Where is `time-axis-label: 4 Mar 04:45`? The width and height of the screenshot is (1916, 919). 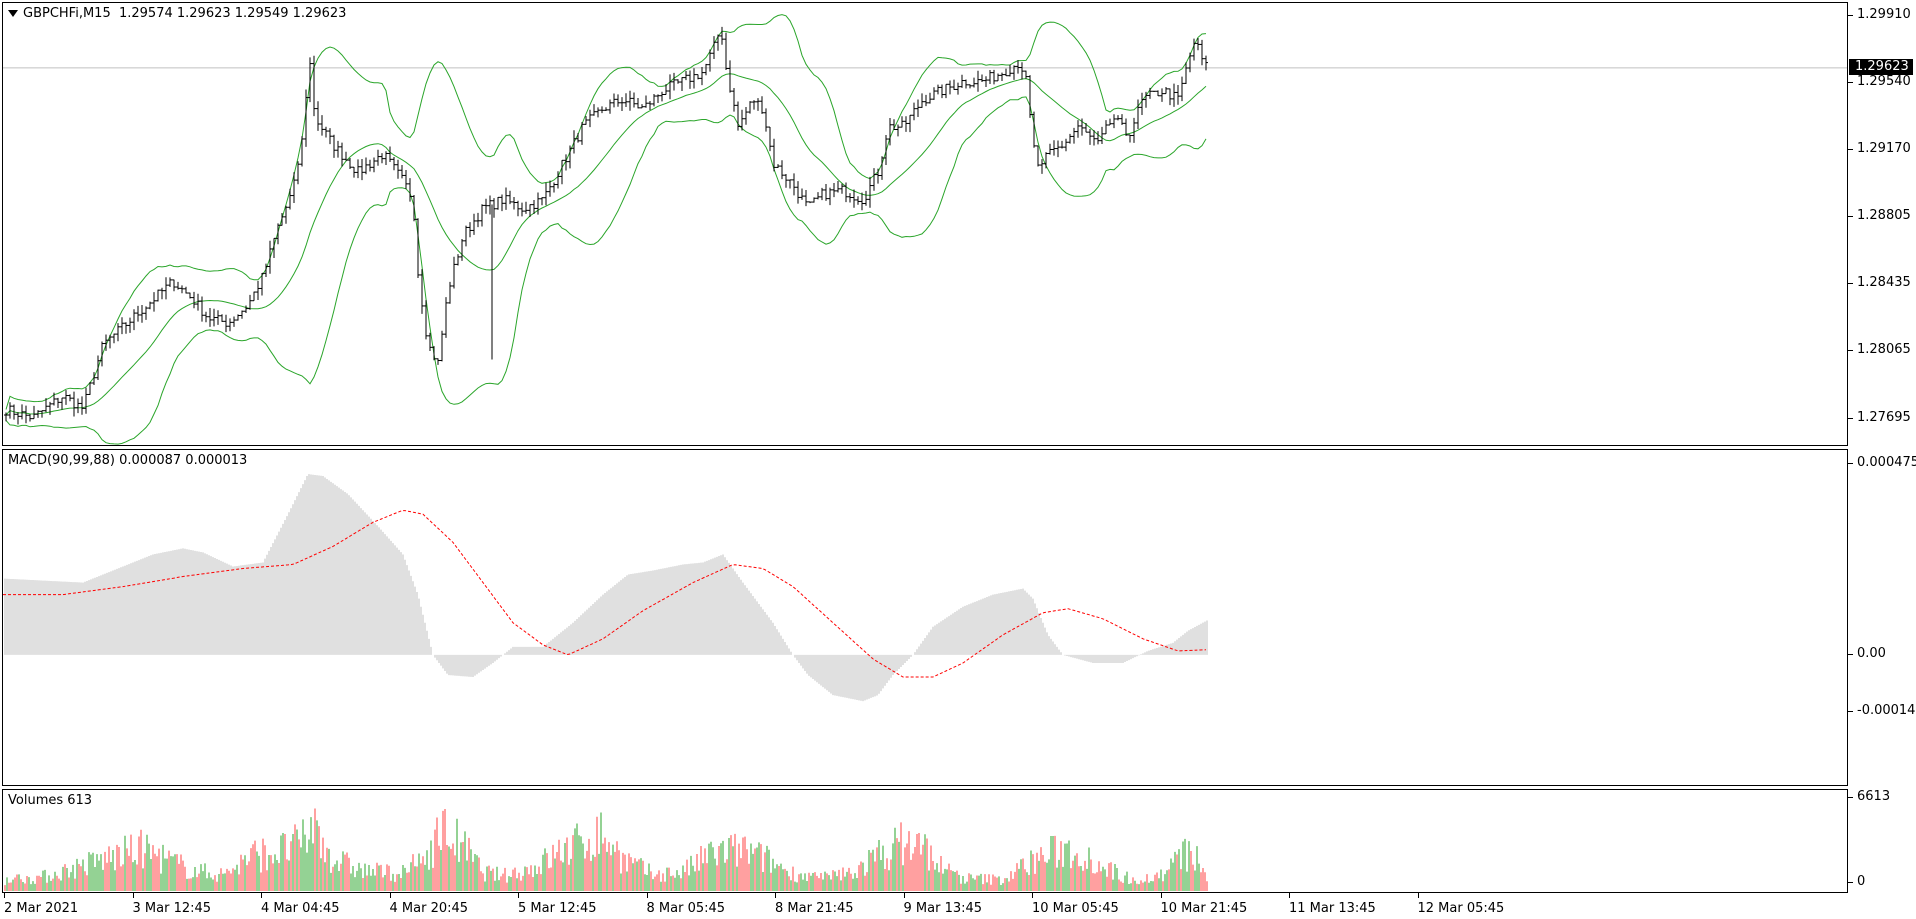 time-axis-label: 4 Mar 04:45 is located at coordinates (300, 908).